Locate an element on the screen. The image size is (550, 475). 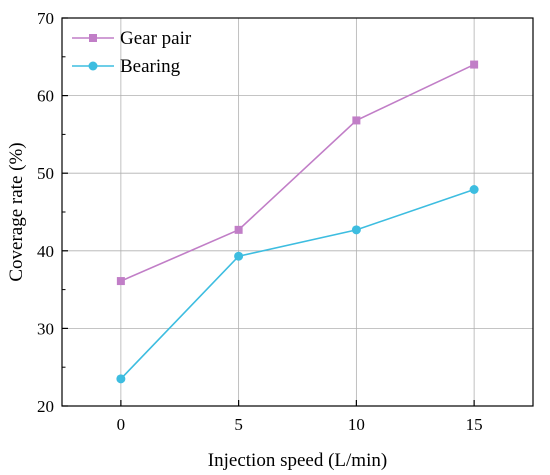
legend-entry: Gear pair is located at coordinates (132, 38).